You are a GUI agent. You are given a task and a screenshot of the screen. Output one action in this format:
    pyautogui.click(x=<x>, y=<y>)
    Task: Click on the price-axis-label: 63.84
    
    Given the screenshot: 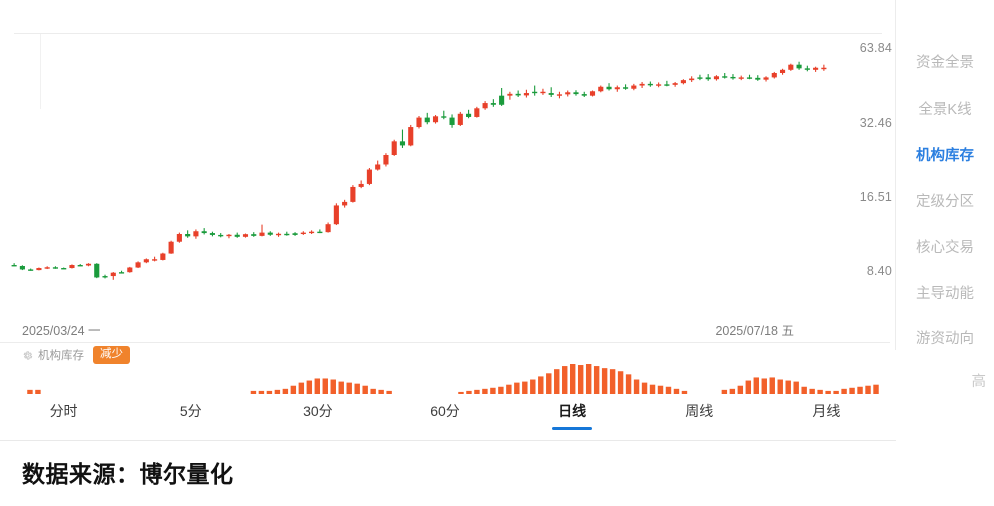 What is the action you would take?
    pyautogui.click(x=875, y=48)
    